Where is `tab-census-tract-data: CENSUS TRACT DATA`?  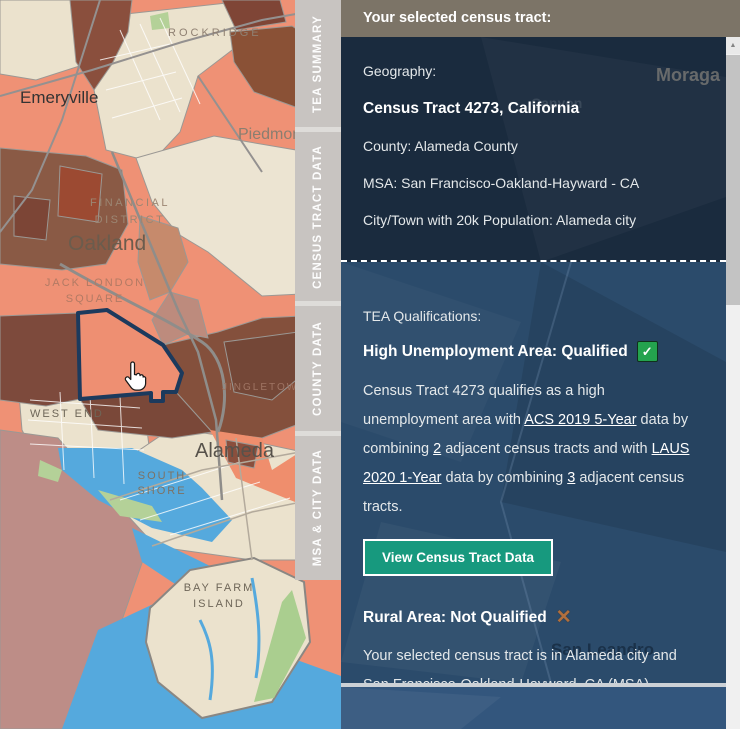
tab-census-tract-data: CENSUS TRACT DATA is located at coordinates (318, 216).